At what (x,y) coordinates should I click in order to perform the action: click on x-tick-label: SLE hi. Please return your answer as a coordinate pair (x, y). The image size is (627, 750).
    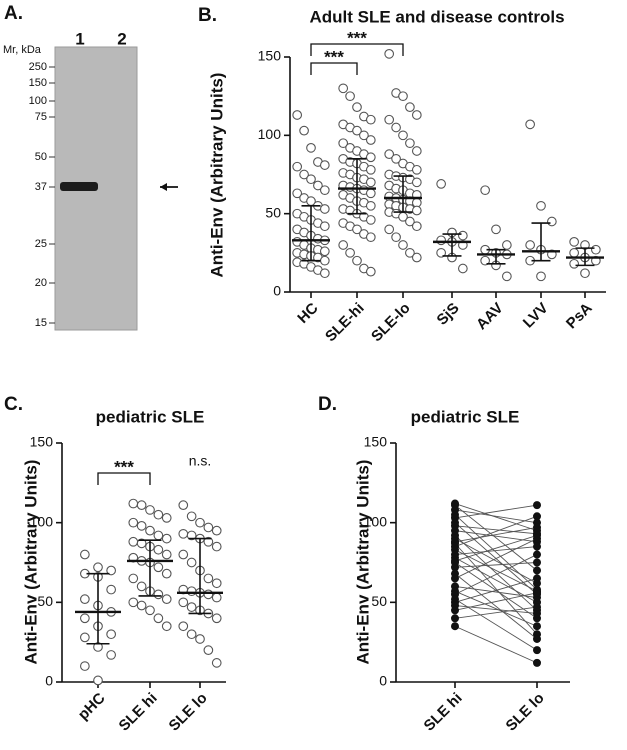
    Looking at the image, I should click on (138, 712).